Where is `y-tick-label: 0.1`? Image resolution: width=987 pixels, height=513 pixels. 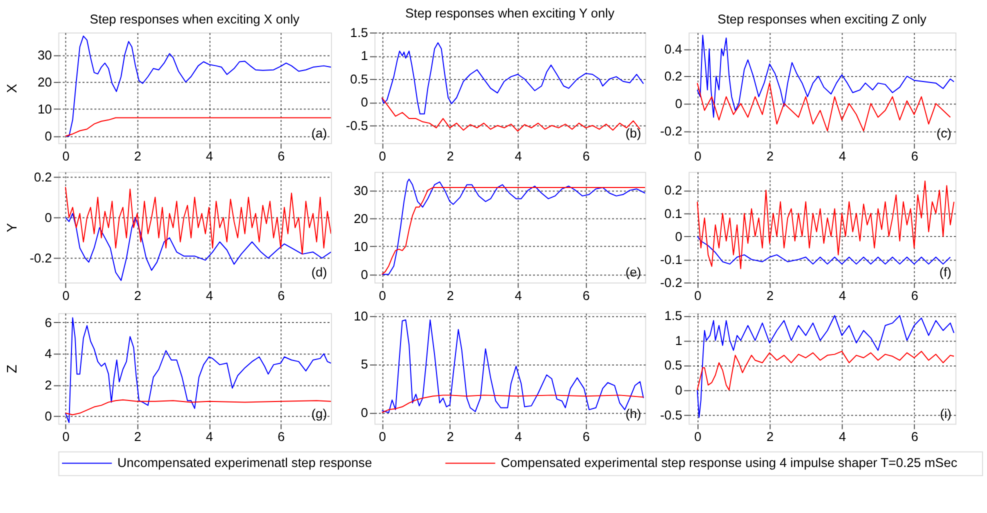 y-tick-label: 0.1 is located at coordinates (673, 213).